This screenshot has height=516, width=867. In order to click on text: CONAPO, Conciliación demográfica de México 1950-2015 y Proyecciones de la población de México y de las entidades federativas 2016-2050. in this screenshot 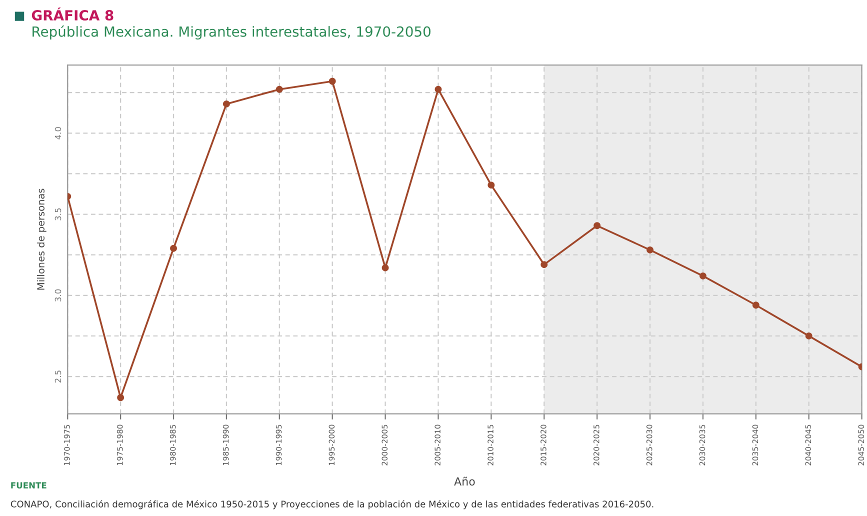, I will do `click(332, 505)`.